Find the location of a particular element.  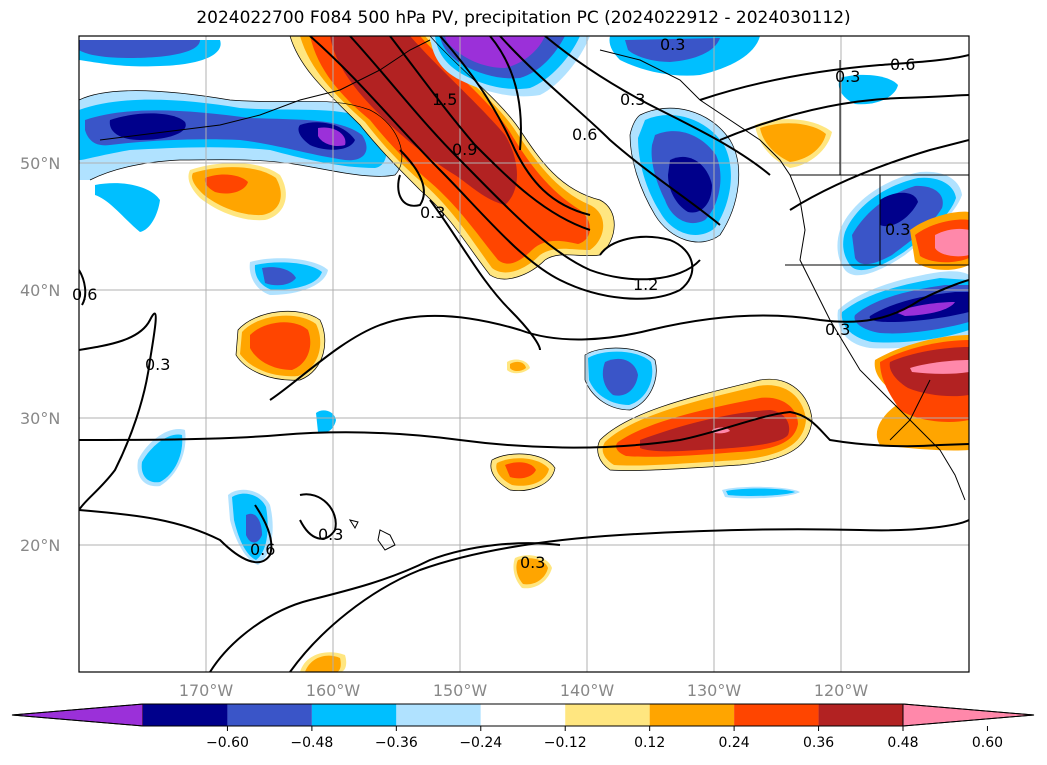

lon-label-130w: 130°W is located at coordinates (714, 690).